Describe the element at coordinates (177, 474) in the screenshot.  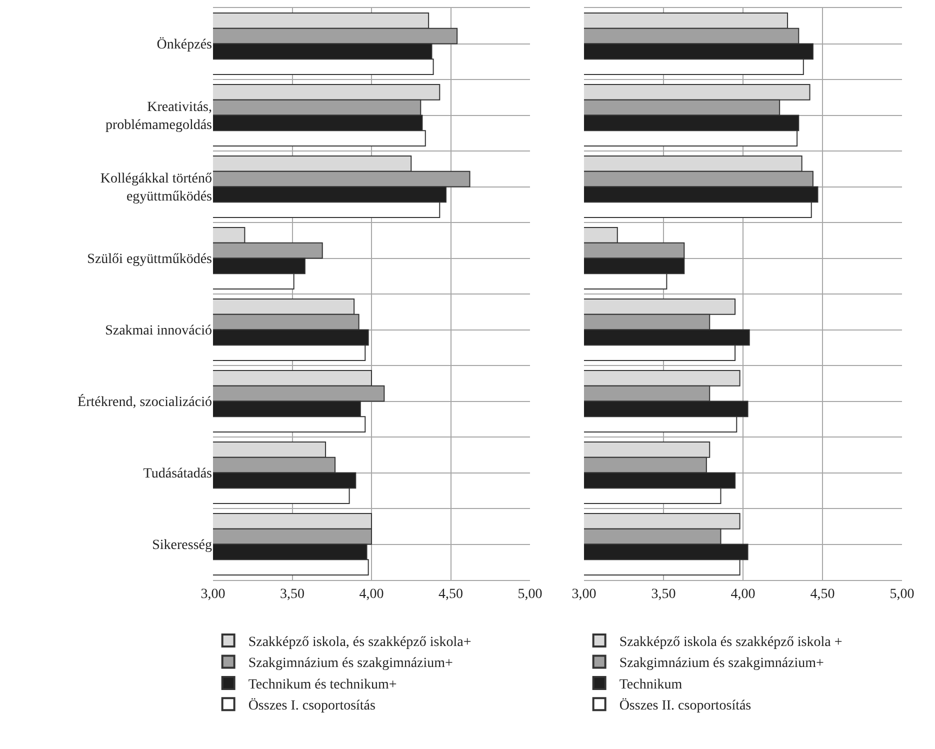
I see `y-tick-label: Tudásátadás` at that location.